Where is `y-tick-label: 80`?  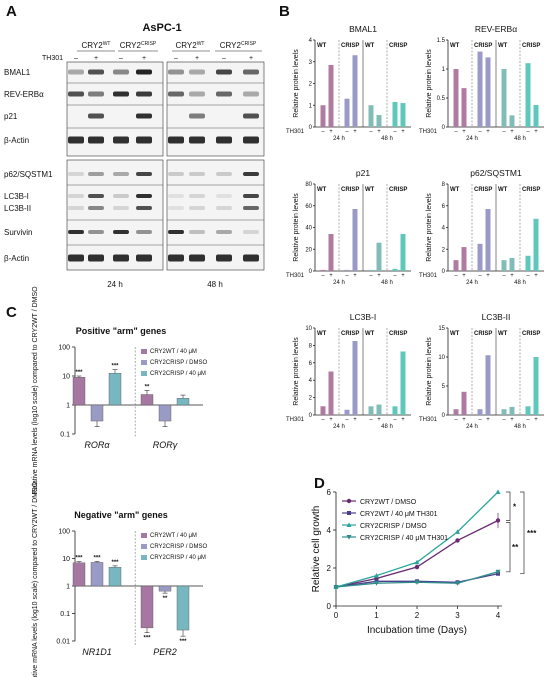 y-tick-label: 80 is located at coordinates (308, 185).